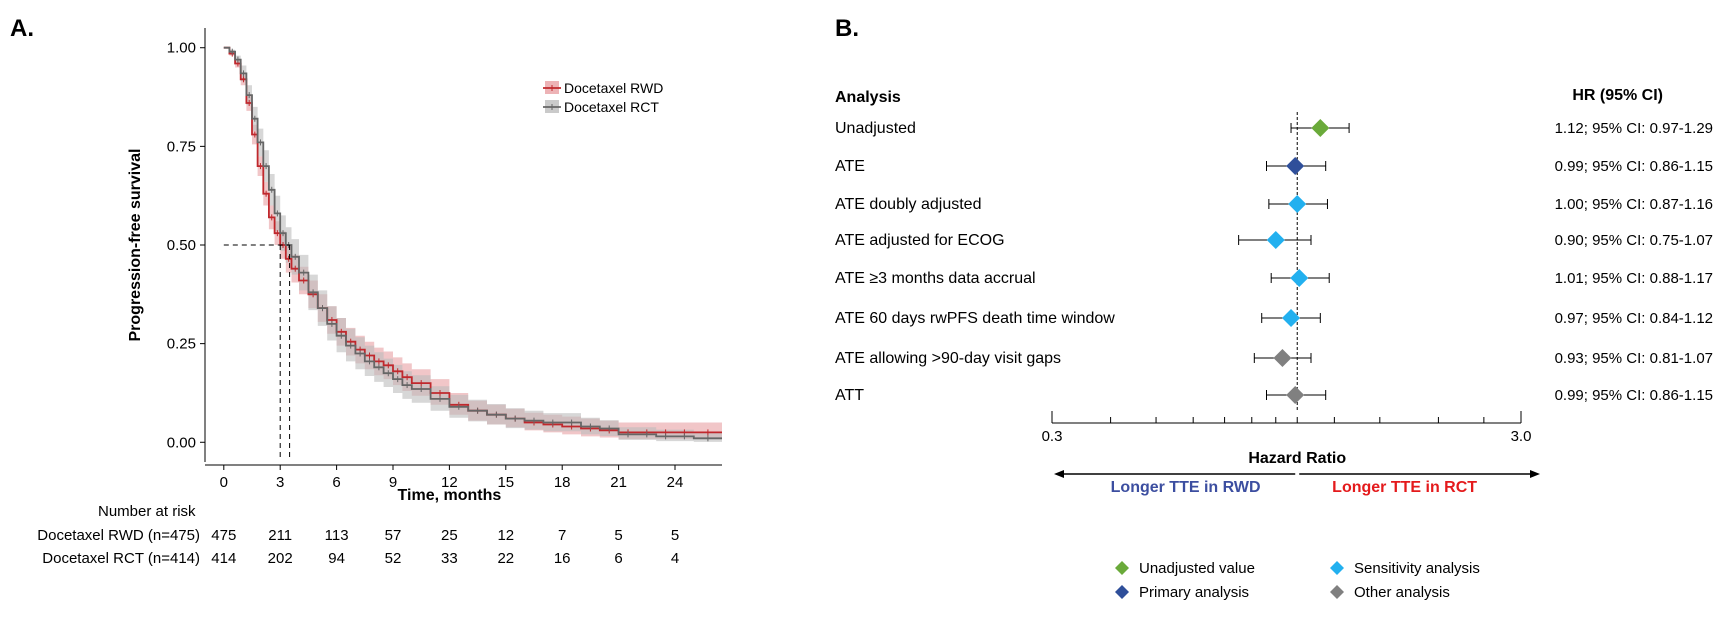 This screenshot has height=618, width=1715. What do you see at coordinates (562, 482) in the screenshot?
I see `km-x-tick-label: 18` at bounding box center [562, 482].